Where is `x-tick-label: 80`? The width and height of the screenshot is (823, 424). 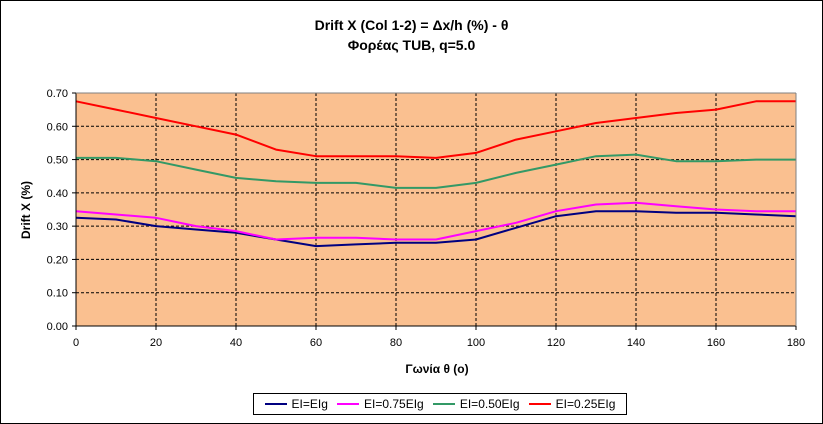 x-tick-label: 80 is located at coordinates (396, 343).